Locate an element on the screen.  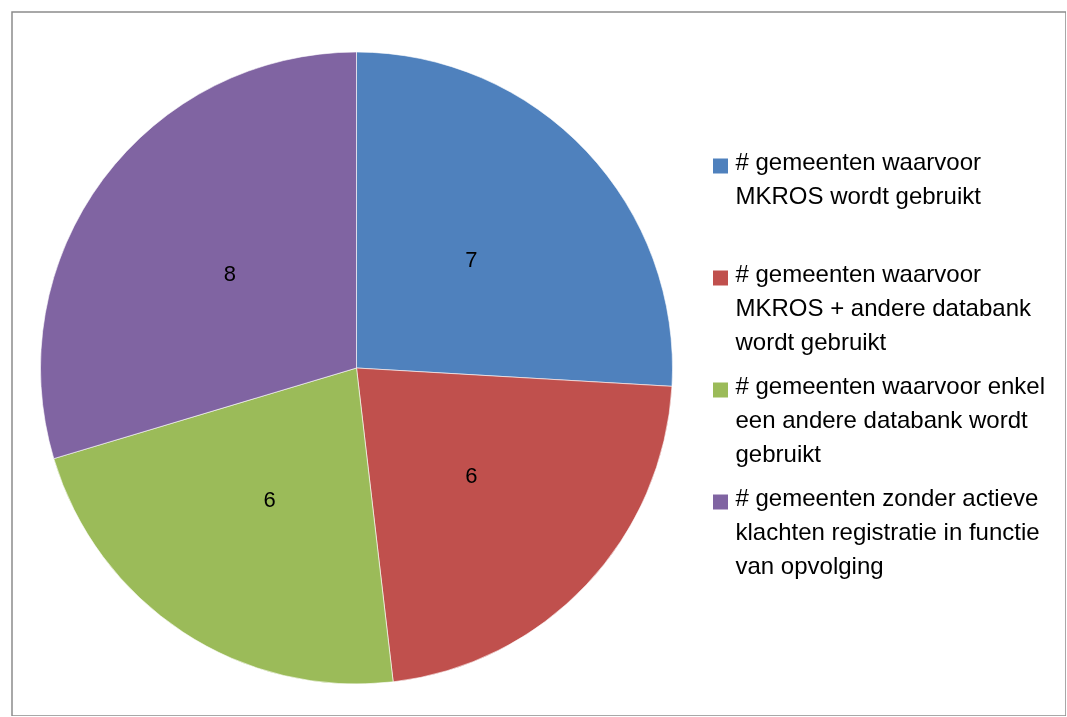
legend-label: # gemeenten waarvoor MKROS wordt gebruikt is located at coordinates (858, 179).